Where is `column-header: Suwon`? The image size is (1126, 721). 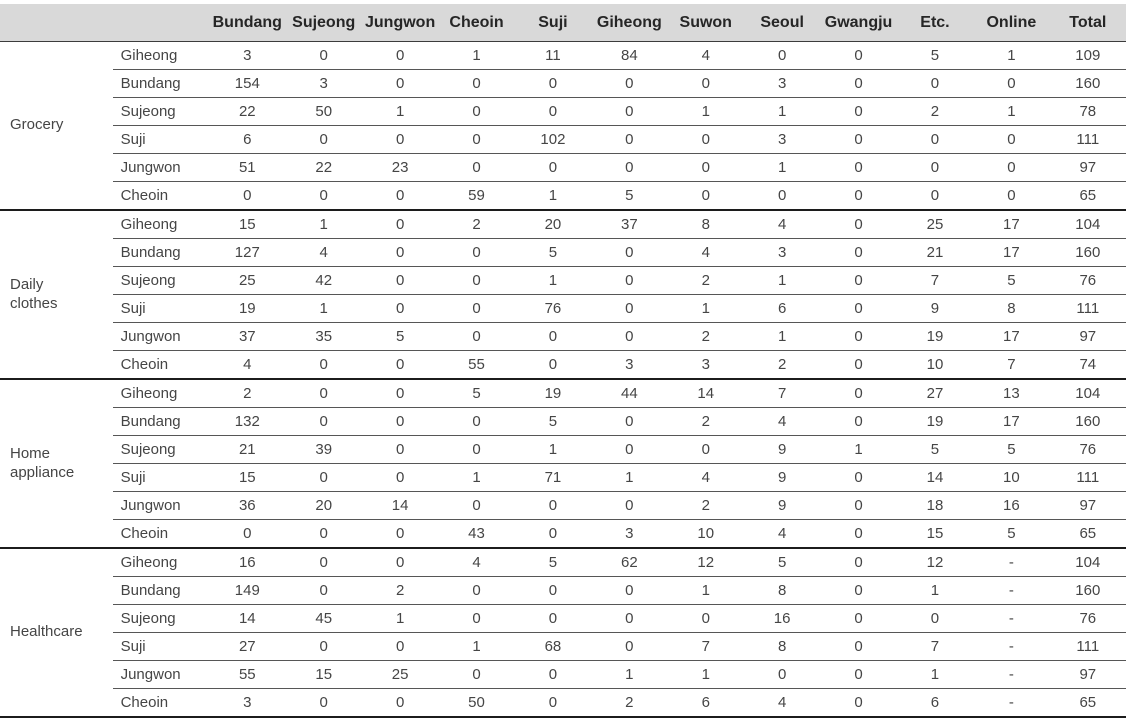
column-header: Suwon is located at coordinates (705, 23).